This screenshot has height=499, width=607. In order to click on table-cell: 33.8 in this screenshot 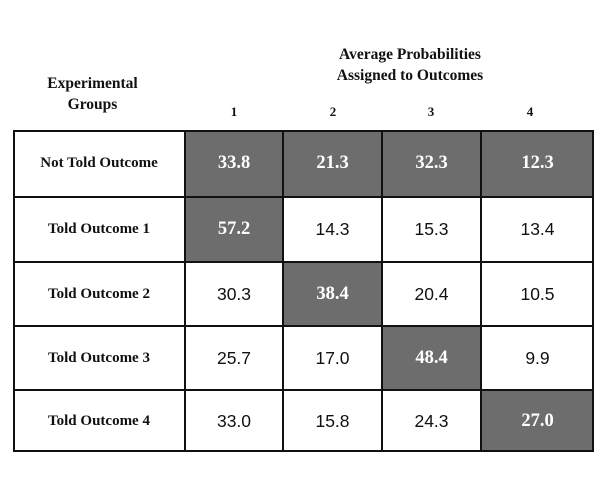, I will do `click(234, 163)`.